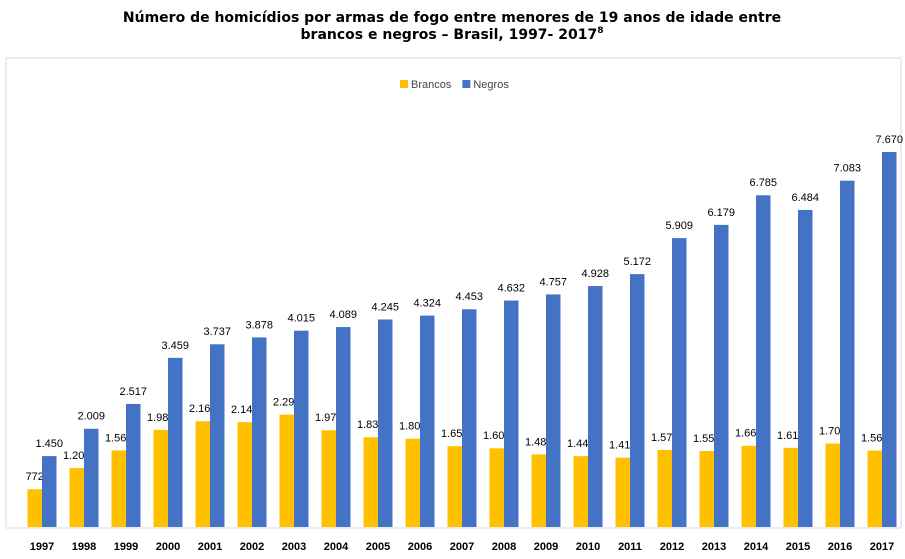 This screenshot has height=559, width=905. Describe the element at coordinates (336, 547) in the screenshot. I see `x-tick-label: 2004` at that location.